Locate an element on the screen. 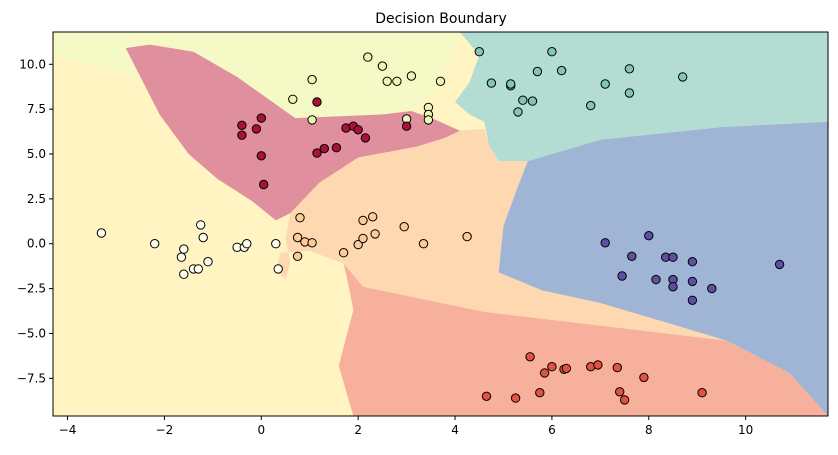 This screenshot has width=838, height=455. y-tick-label: −2.5 is located at coordinates (31, 289).